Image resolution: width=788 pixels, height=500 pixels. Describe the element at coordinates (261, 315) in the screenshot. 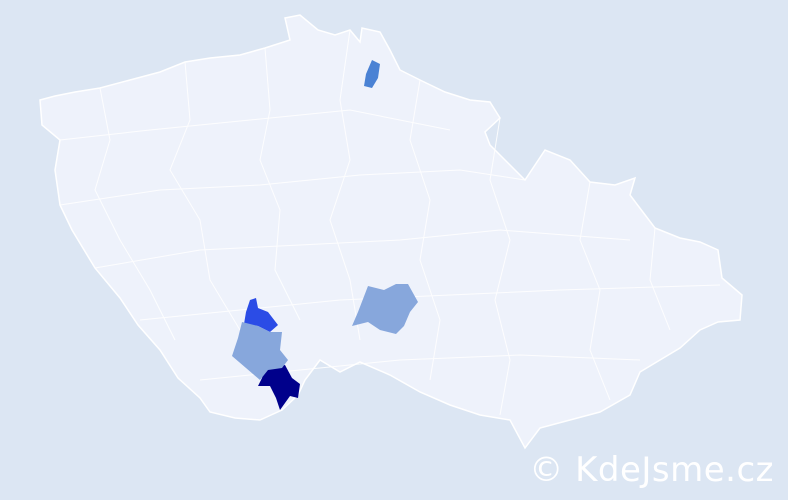

I see `district-high` at that location.